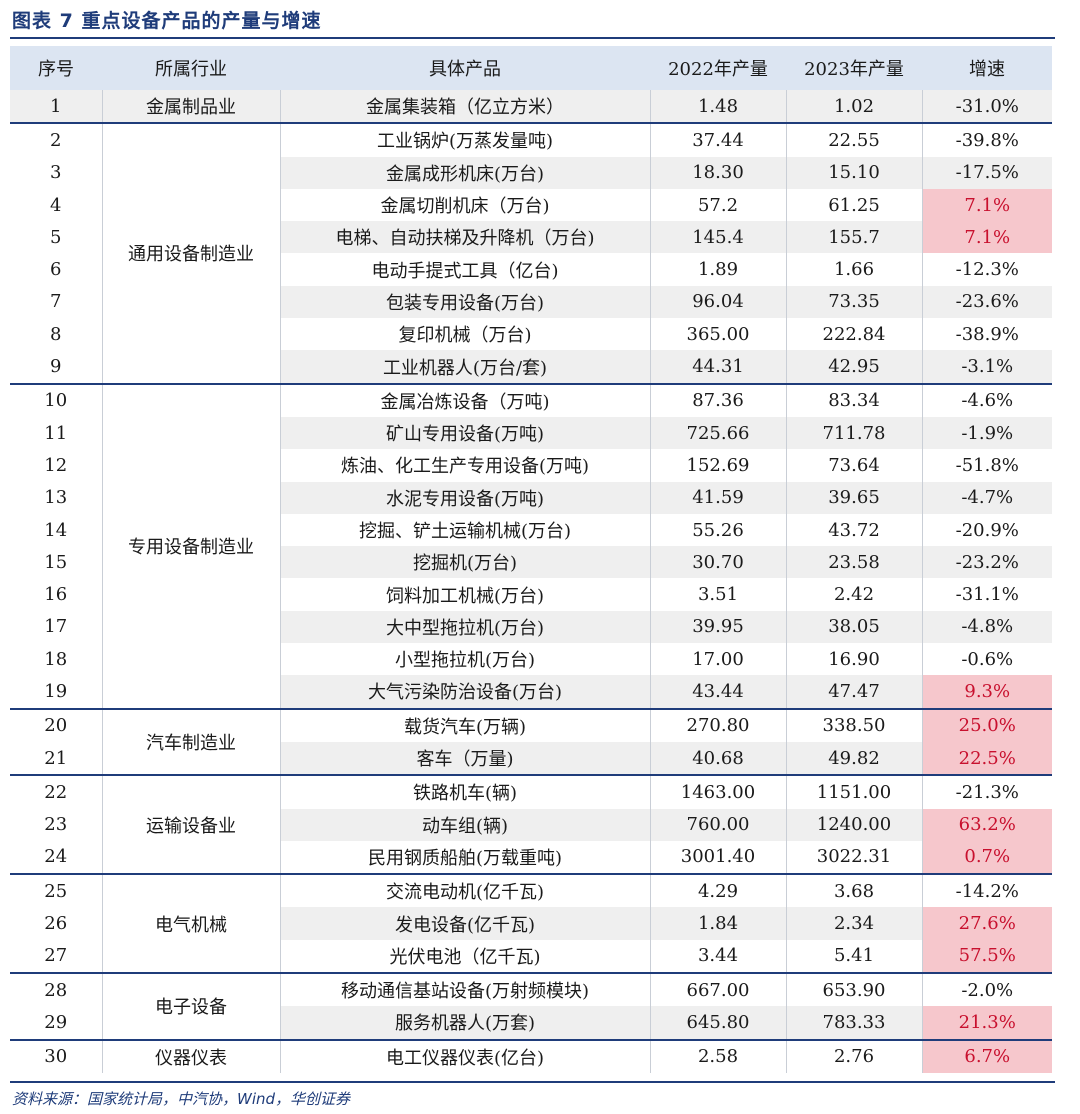 The width and height of the screenshot is (1080, 1114). What do you see at coordinates (465, 594) in the screenshot?
I see `cell-product: 饲料加工机械(万台)` at bounding box center [465, 594].